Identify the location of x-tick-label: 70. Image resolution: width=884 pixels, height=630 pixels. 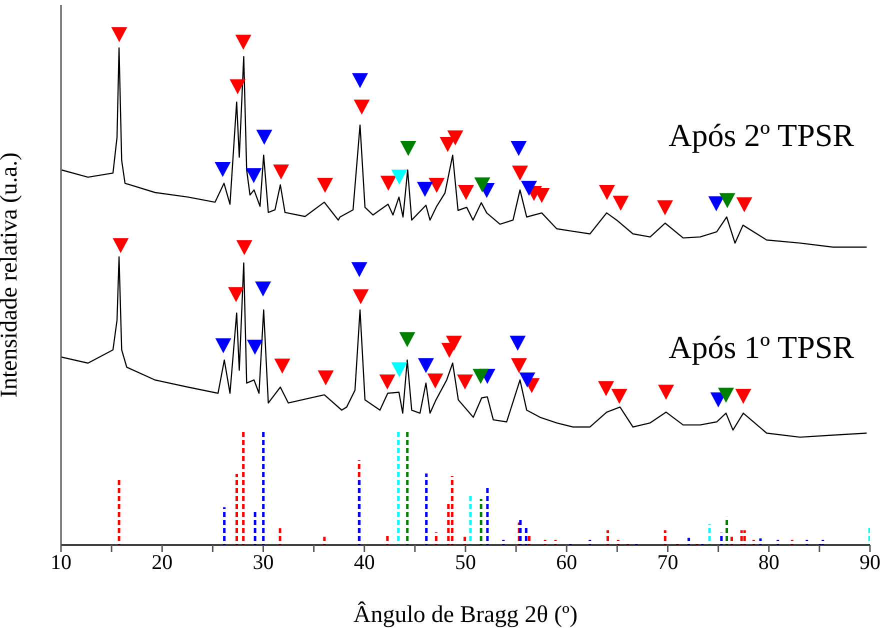
(667, 562).